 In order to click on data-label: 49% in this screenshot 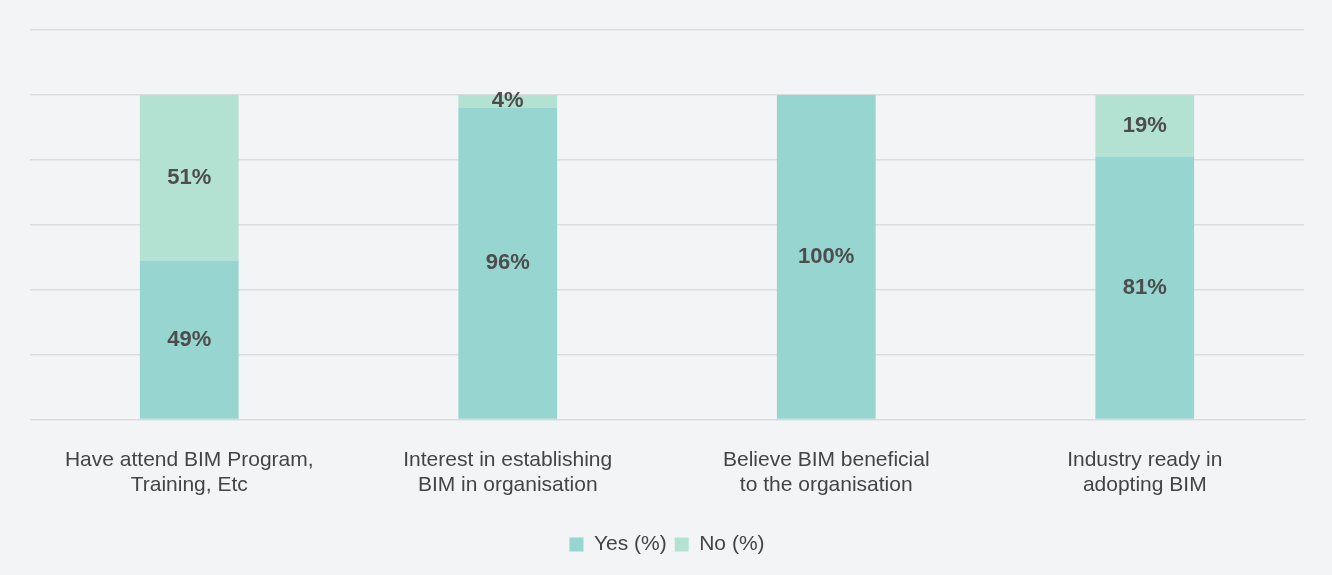, I will do `click(189, 338)`.